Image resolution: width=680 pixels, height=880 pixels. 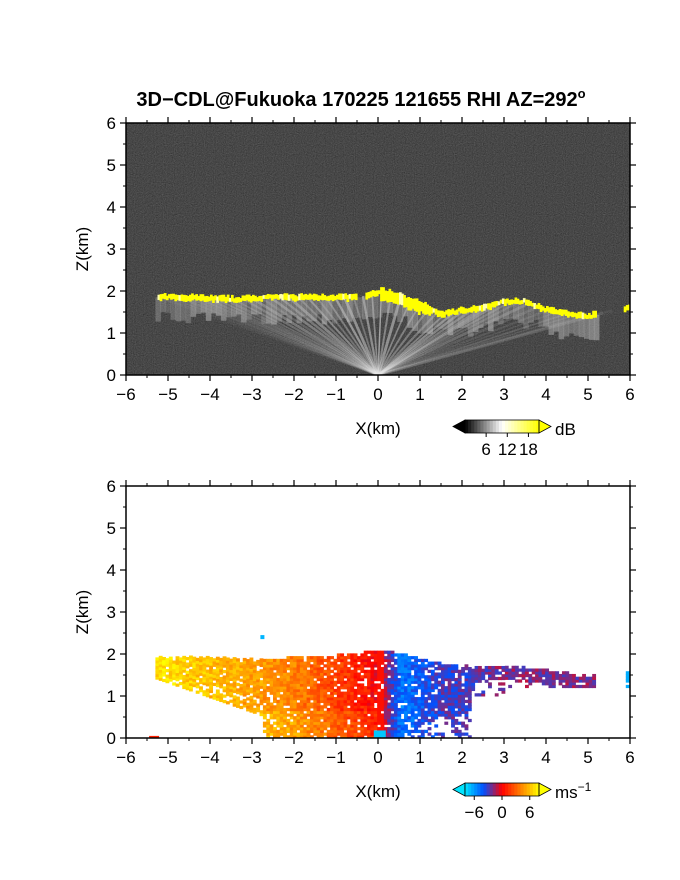 What do you see at coordinates (82, 612) in the screenshot?
I see `velocity-ylabel: Z(km)` at bounding box center [82, 612].